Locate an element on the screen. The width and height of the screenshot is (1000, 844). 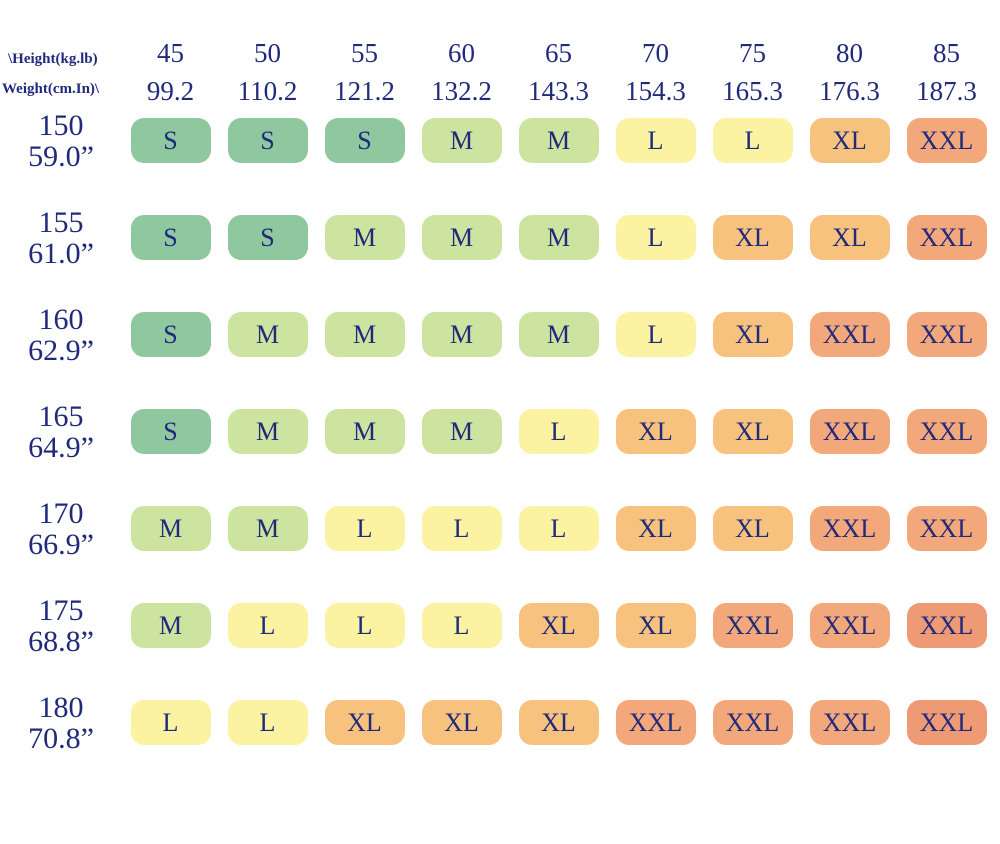
column-weight-kg: 55 is located at coordinates (364, 53).